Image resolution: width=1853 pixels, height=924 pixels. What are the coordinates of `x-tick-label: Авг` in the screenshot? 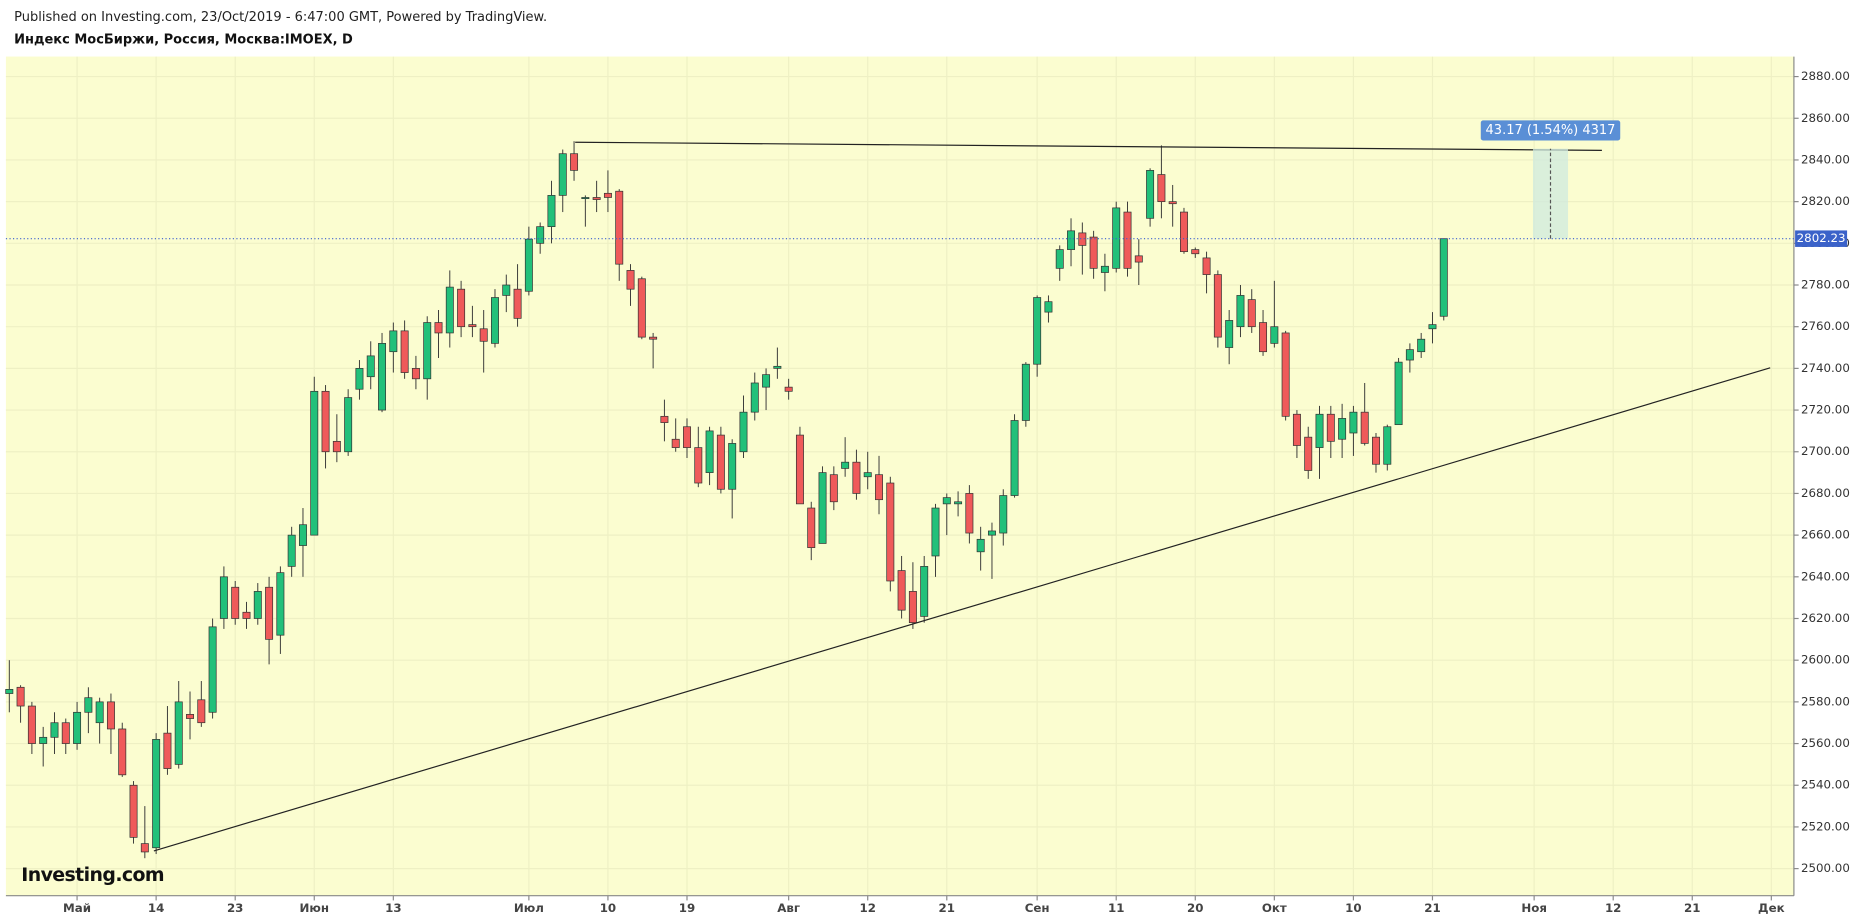 It's located at (788, 908).